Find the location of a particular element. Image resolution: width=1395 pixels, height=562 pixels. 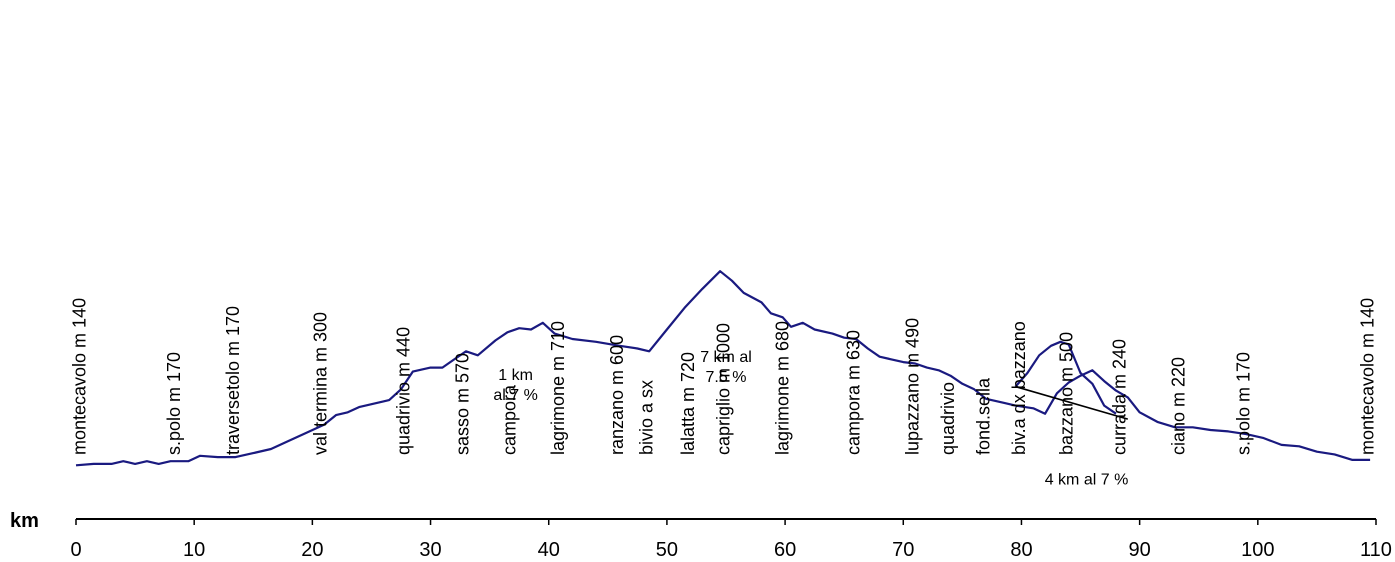

gradient-note: 4 km al 7 % is located at coordinates (1087, 479).